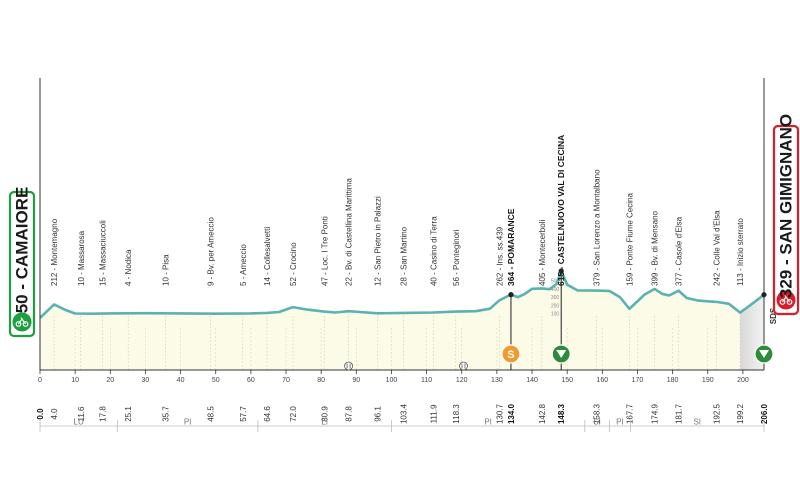  What do you see at coordinates (764, 413) in the screenshot?
I see `km-label: 206.0` at bounding box center [764, 413].